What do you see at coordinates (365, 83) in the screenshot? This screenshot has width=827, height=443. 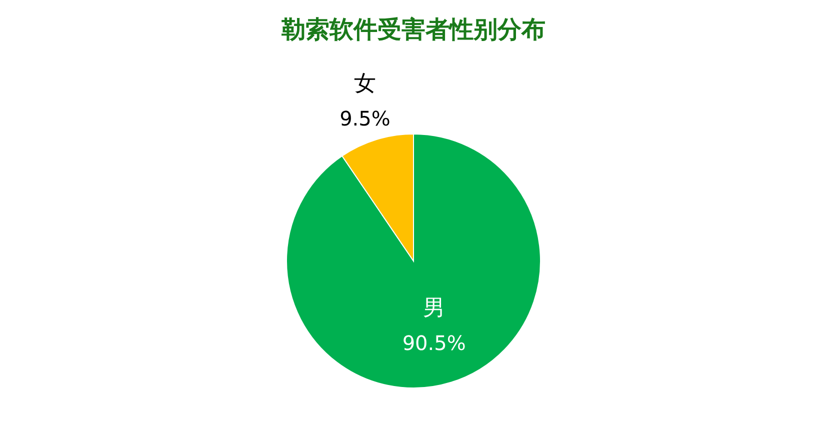 I see `slice-label: 女` at bounding box center [365, 83].